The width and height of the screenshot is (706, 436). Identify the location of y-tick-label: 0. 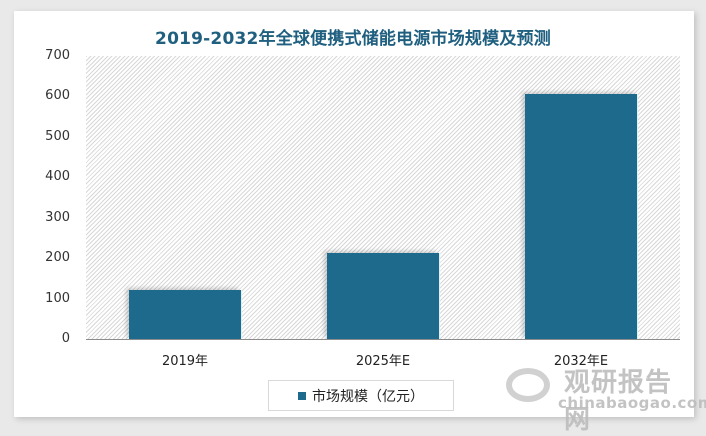
(65, 338).